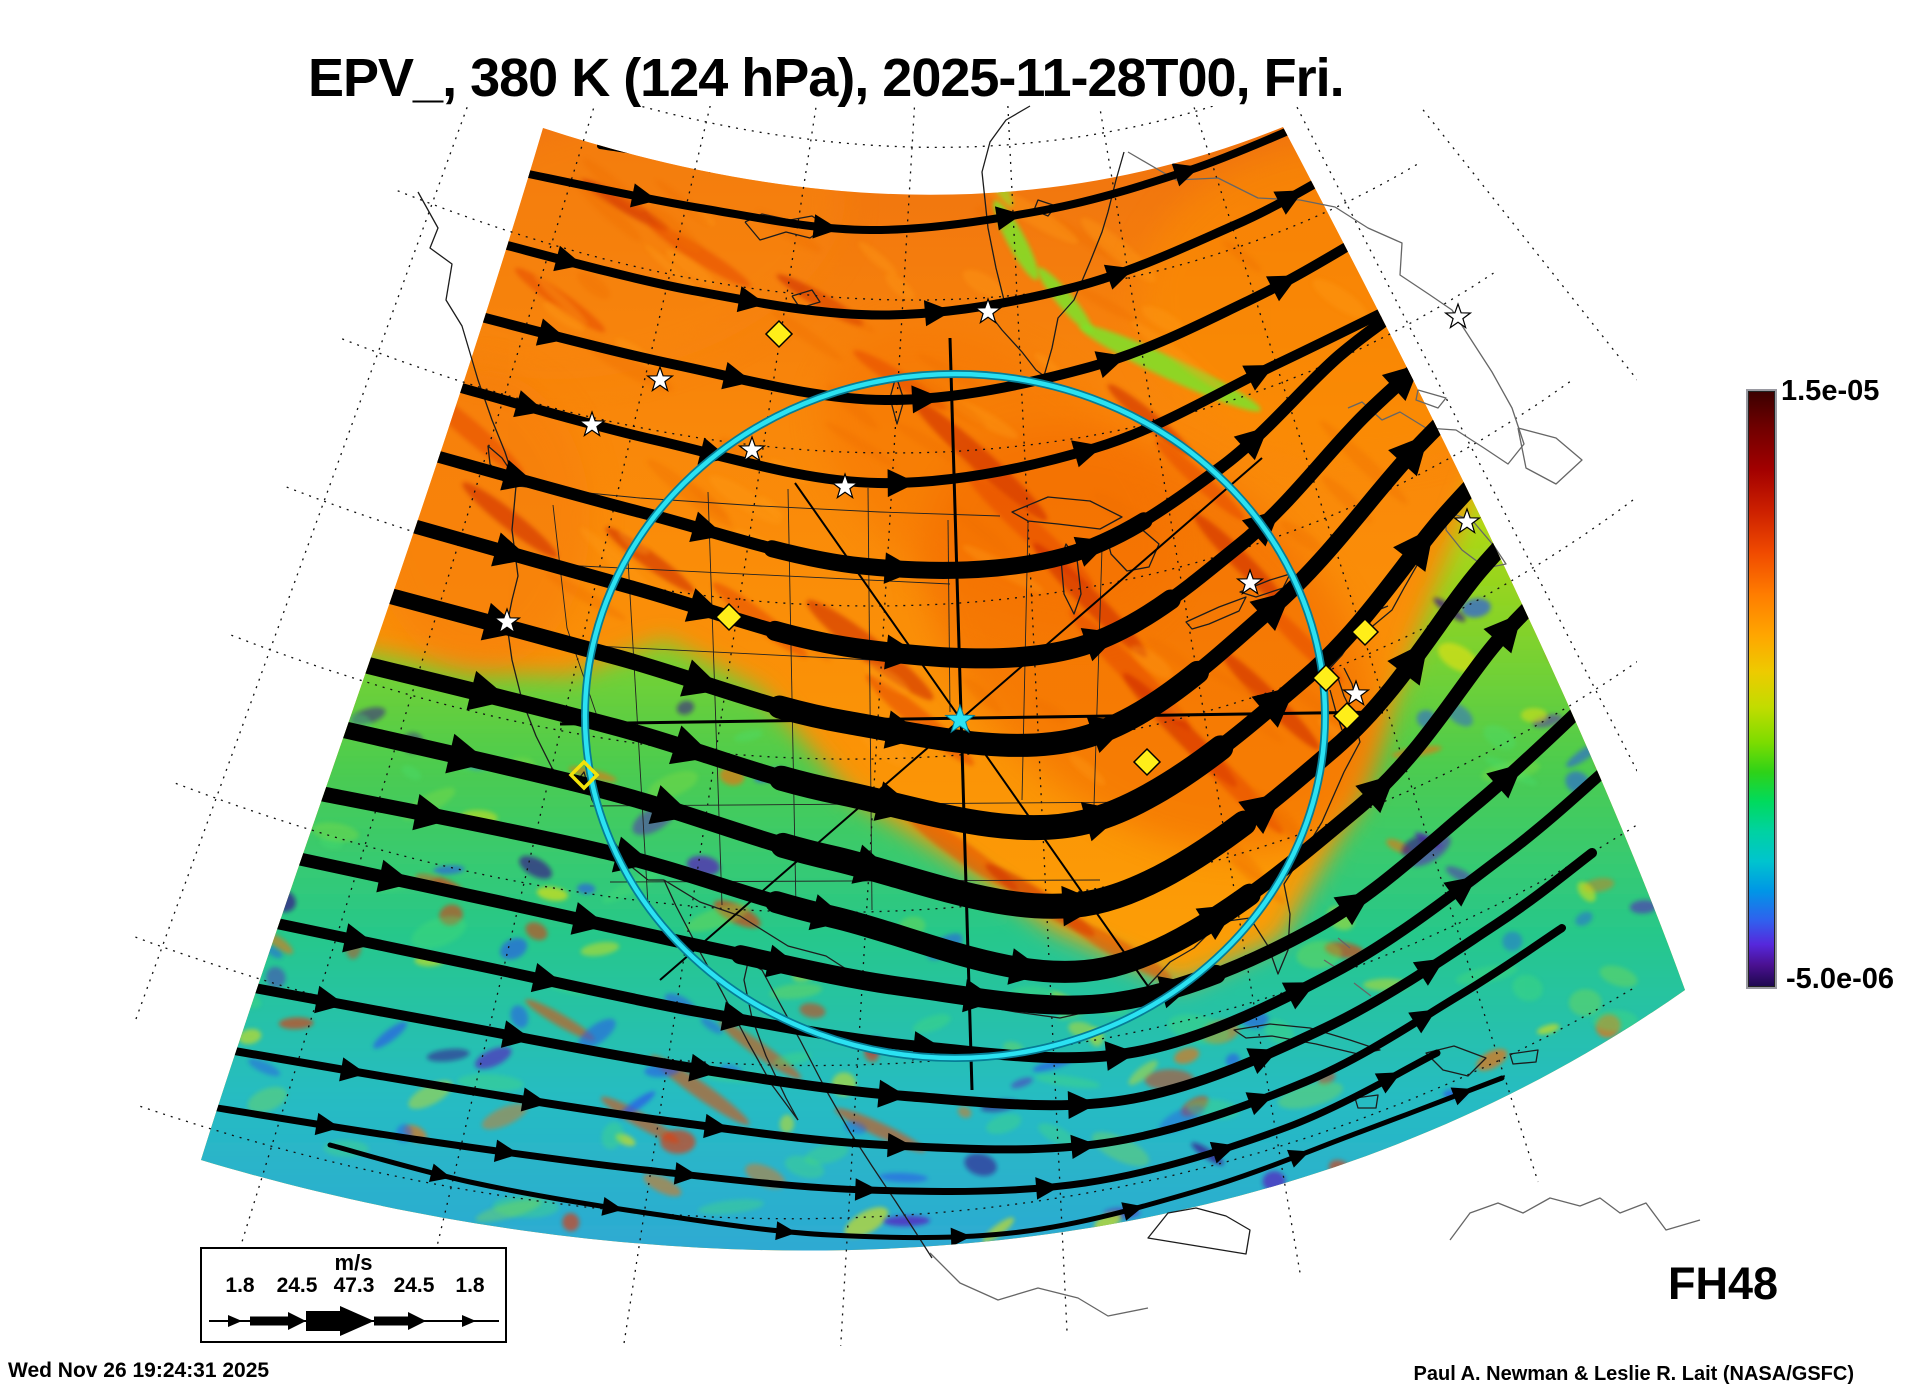 This screenshot has height=1394, width=1926. What do you see at coordinates (1761, 689) in the screenshot?
I see `colorbar` at bounding box center [1761, 689].